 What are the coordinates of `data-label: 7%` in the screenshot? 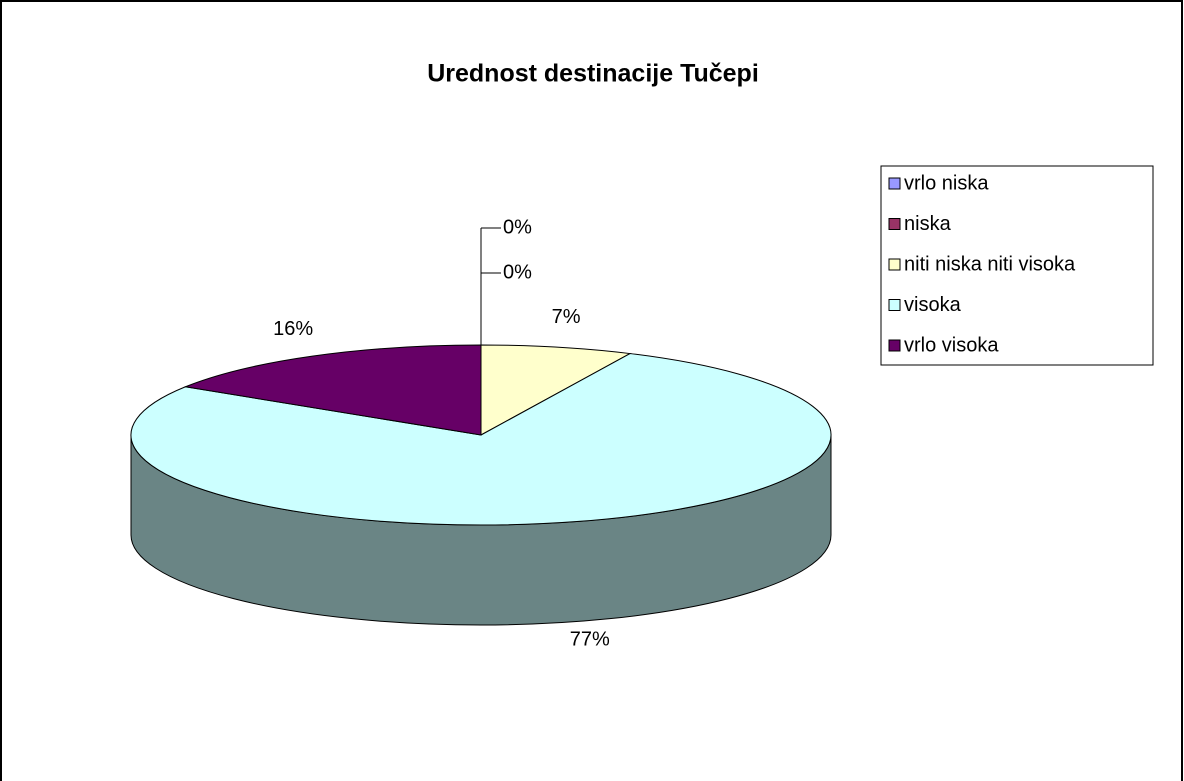 It's located at (566, 317).